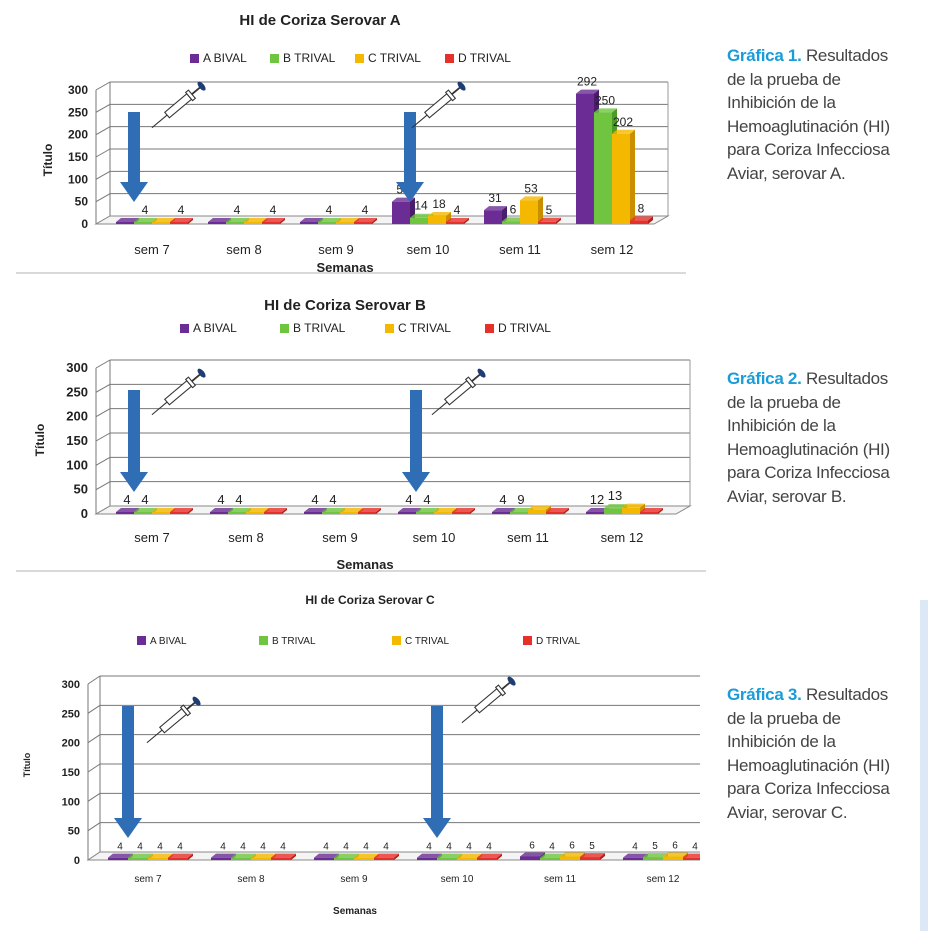 The height and width of the screenshot is (931, 928). What do you see at coordinates (421, 206) in the screenshot?
I see `data-label: 14` at bounding box center [421, 206].